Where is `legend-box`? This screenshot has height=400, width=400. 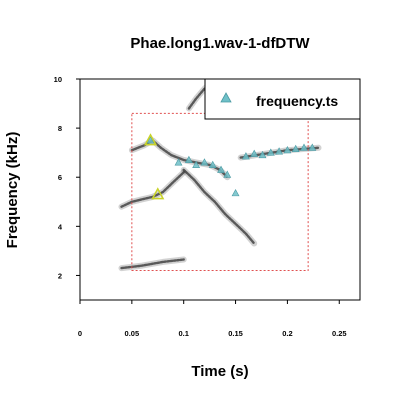
legend-box is located at coordinates (282, 99).